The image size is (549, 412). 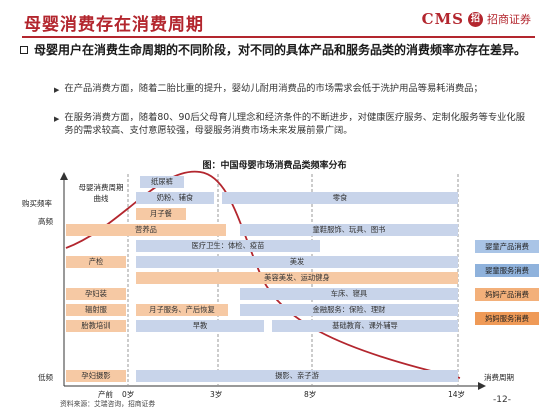 I want to click on bar-diapers: 纸尿裤, so click(x=162, y=182).